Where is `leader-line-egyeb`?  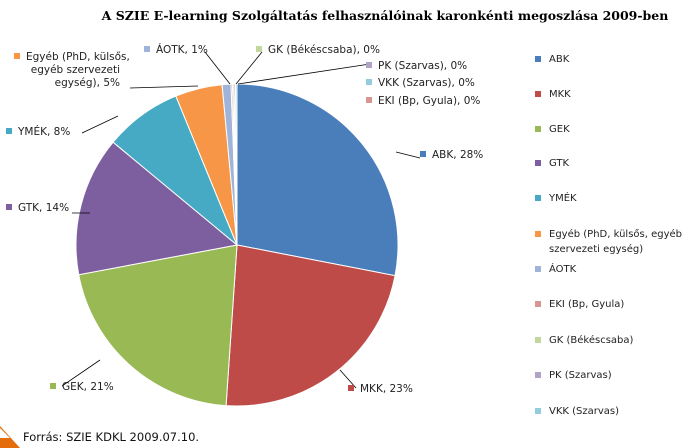 leader-line-egyeb is located at coordinates (164, 87).